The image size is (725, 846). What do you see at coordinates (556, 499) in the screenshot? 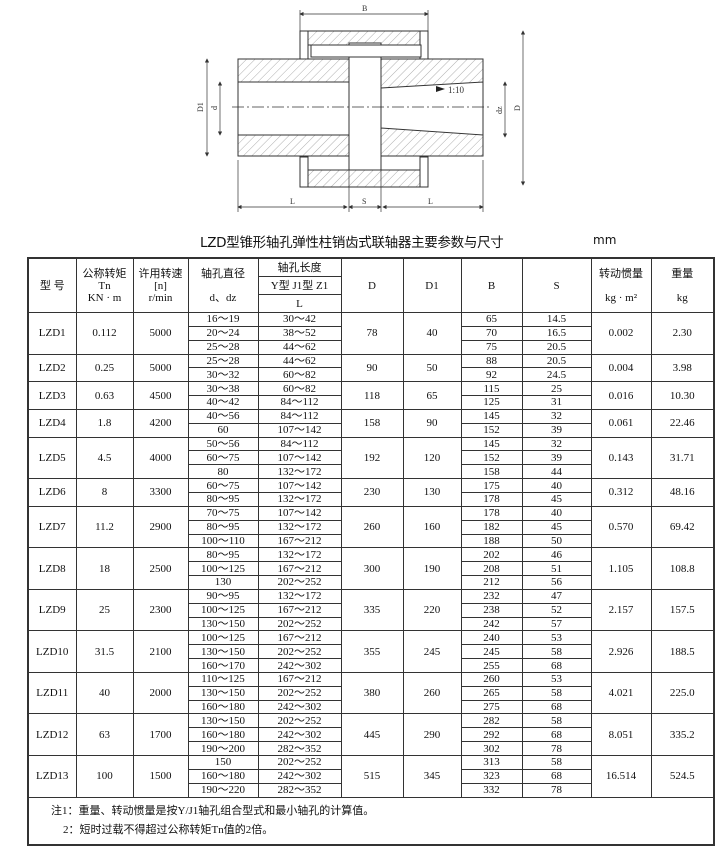
I see `cell-S: 45` at bounding box center [556, 499].